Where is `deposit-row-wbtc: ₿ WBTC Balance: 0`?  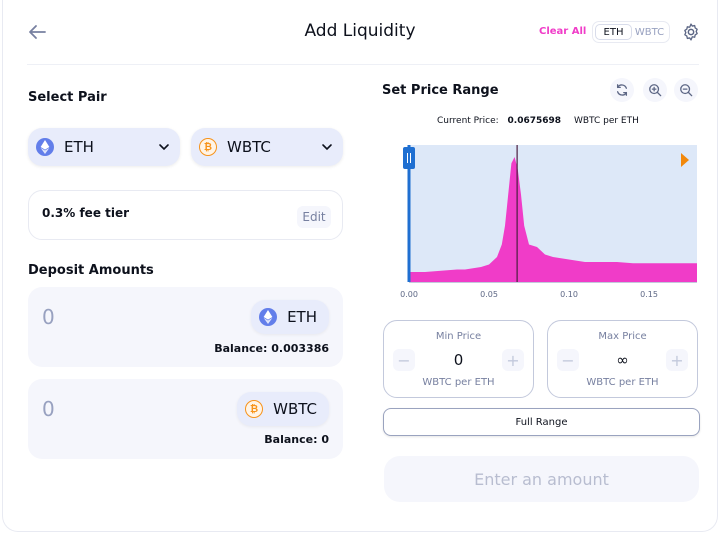
deposit-row-wbtc: ₿ WBTC Balance: 0 is located at coordinates (185, 419).